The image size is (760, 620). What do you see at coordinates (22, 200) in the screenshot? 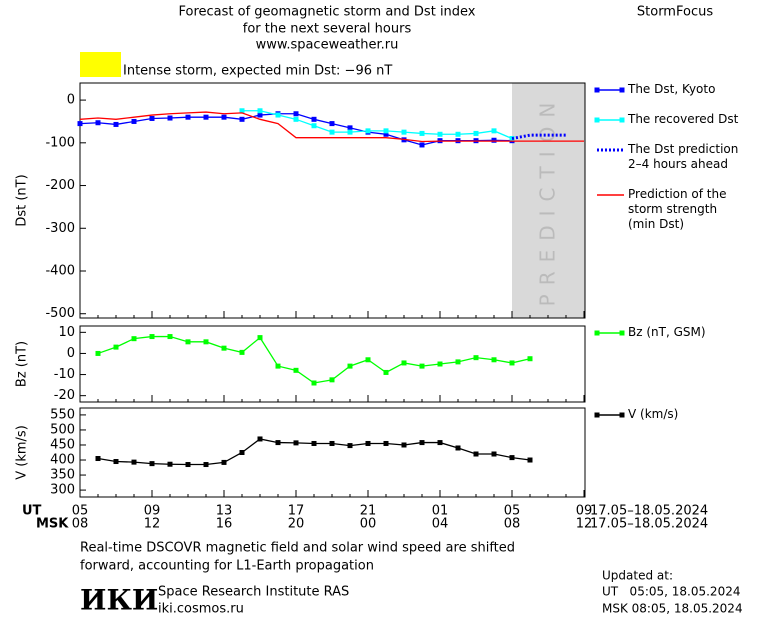
I see `y-axis-title: Dst (nT)` at bounding box center [22, 200].